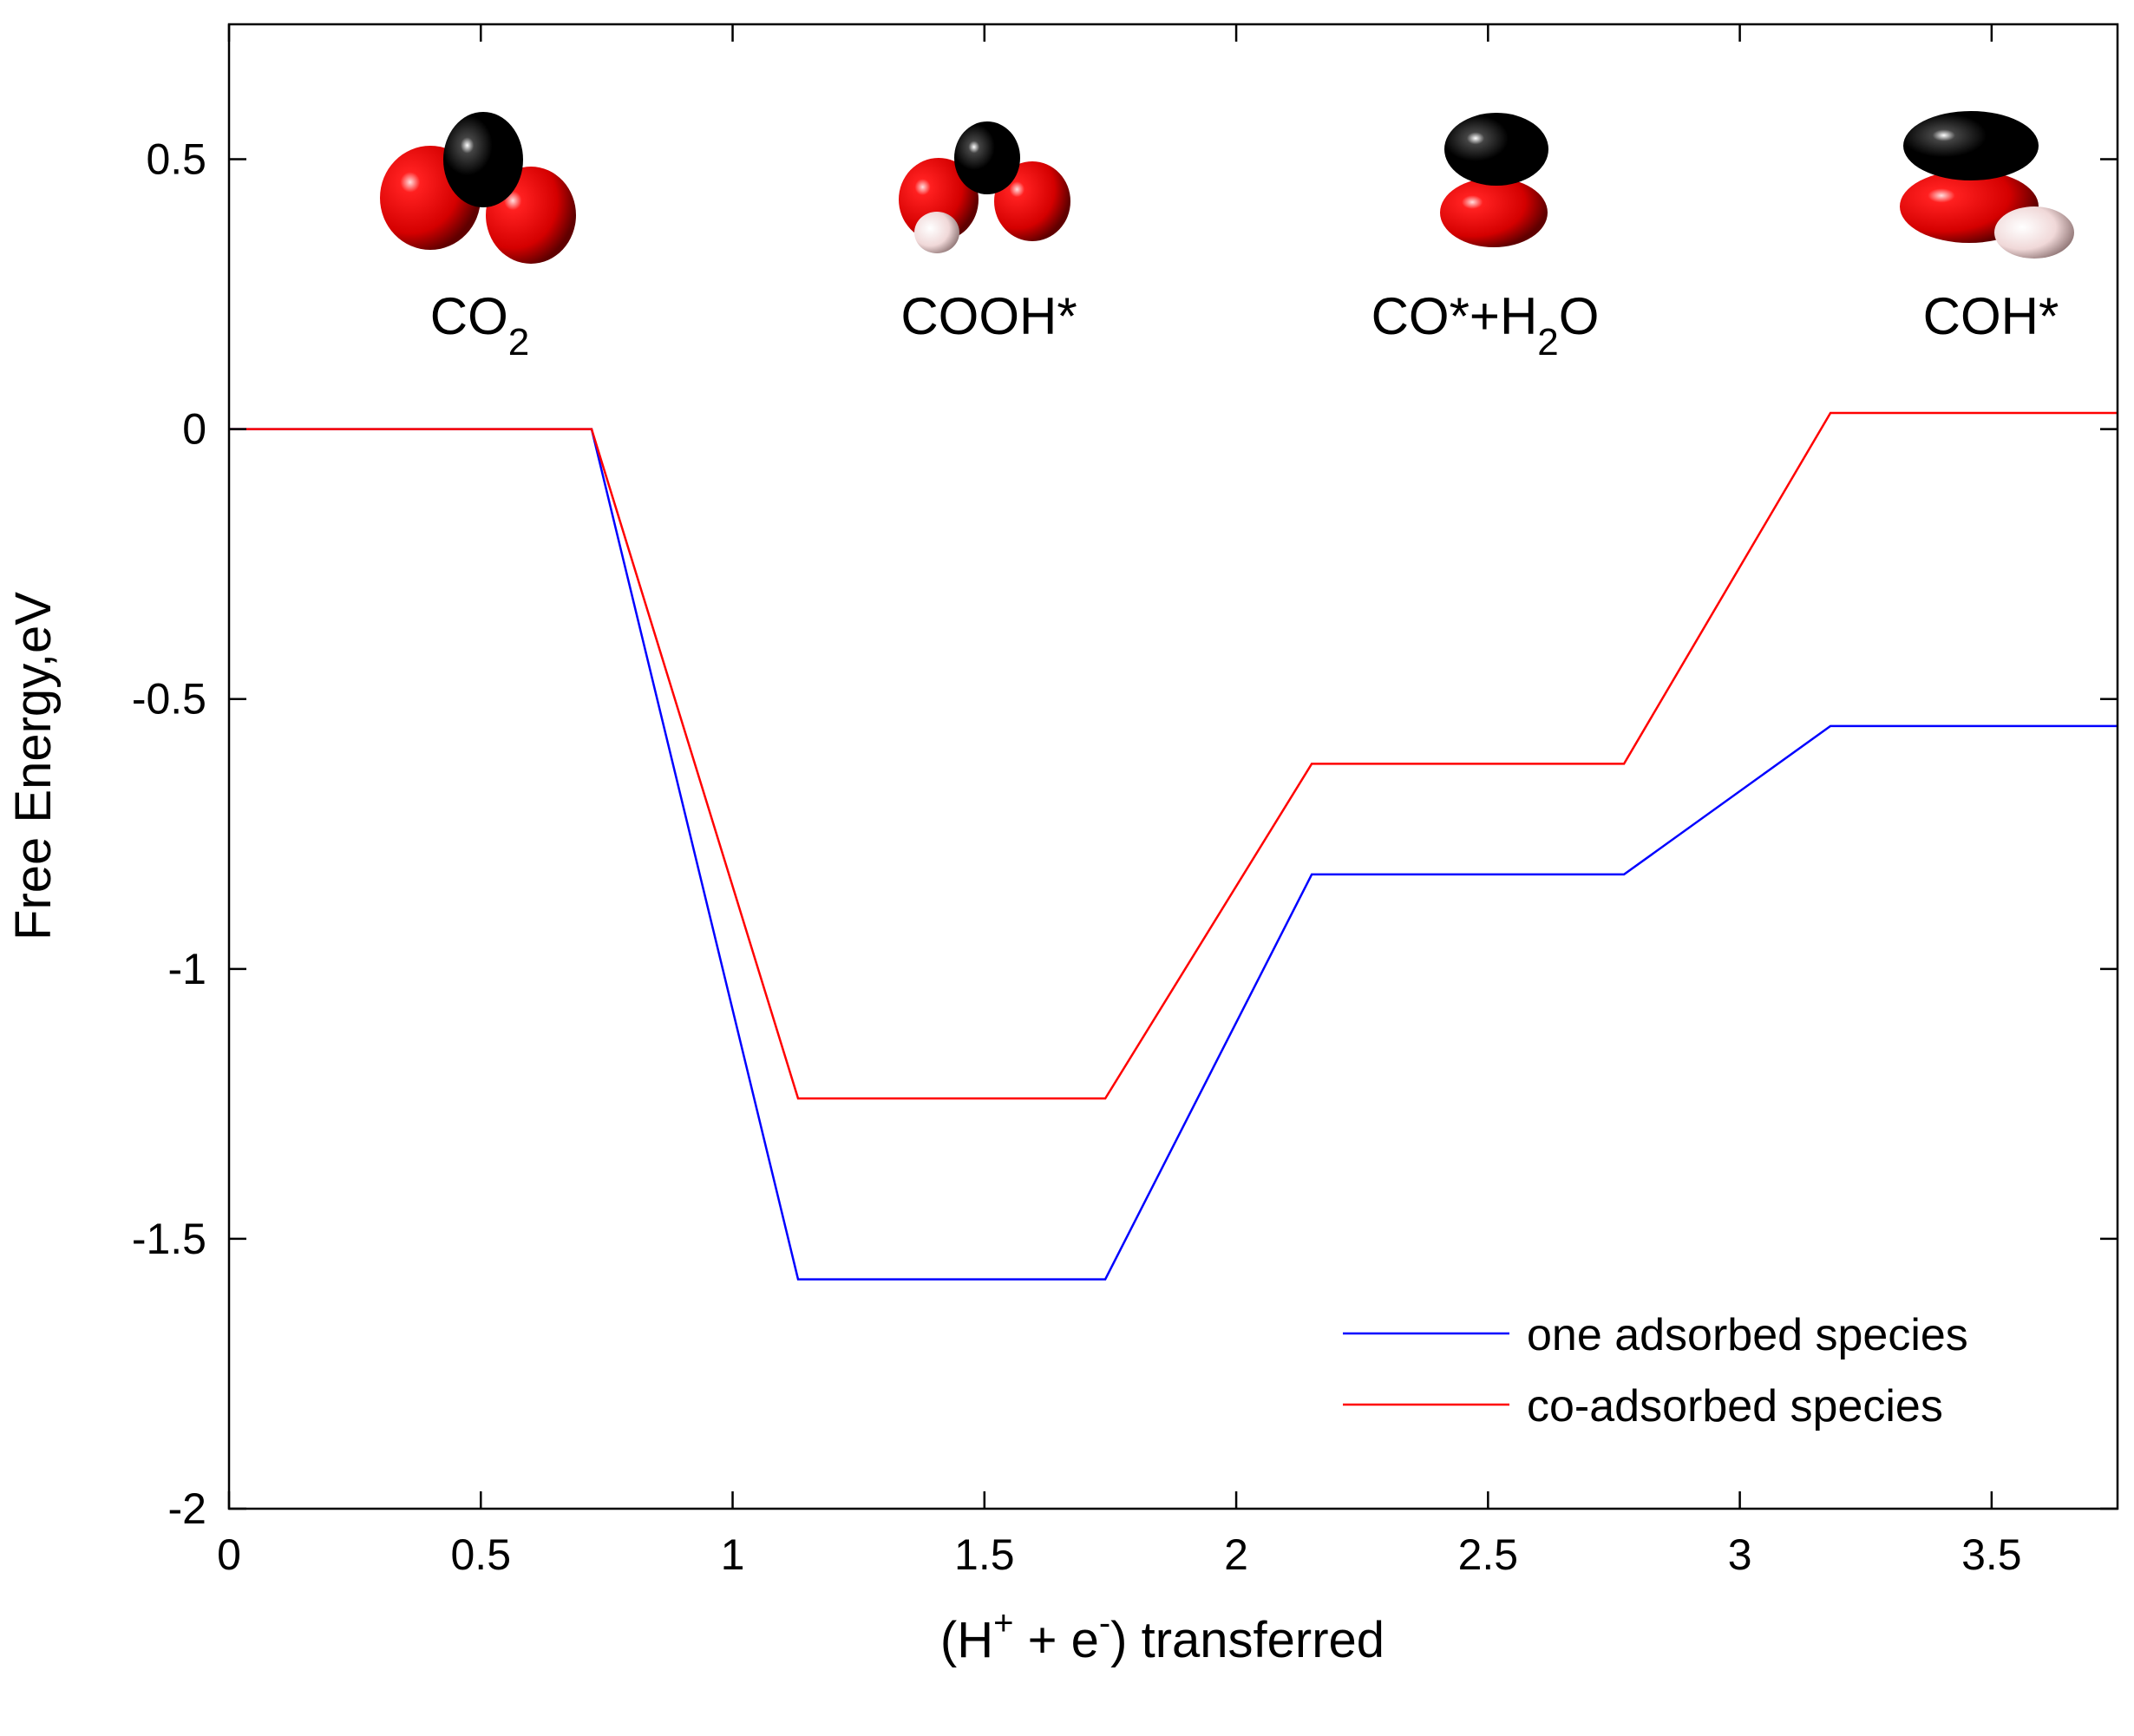  Describe the element at coordinates (1655, 1370) in the screenshot. I see `legend: one adsorbed species co-adsorbed species` at that location.